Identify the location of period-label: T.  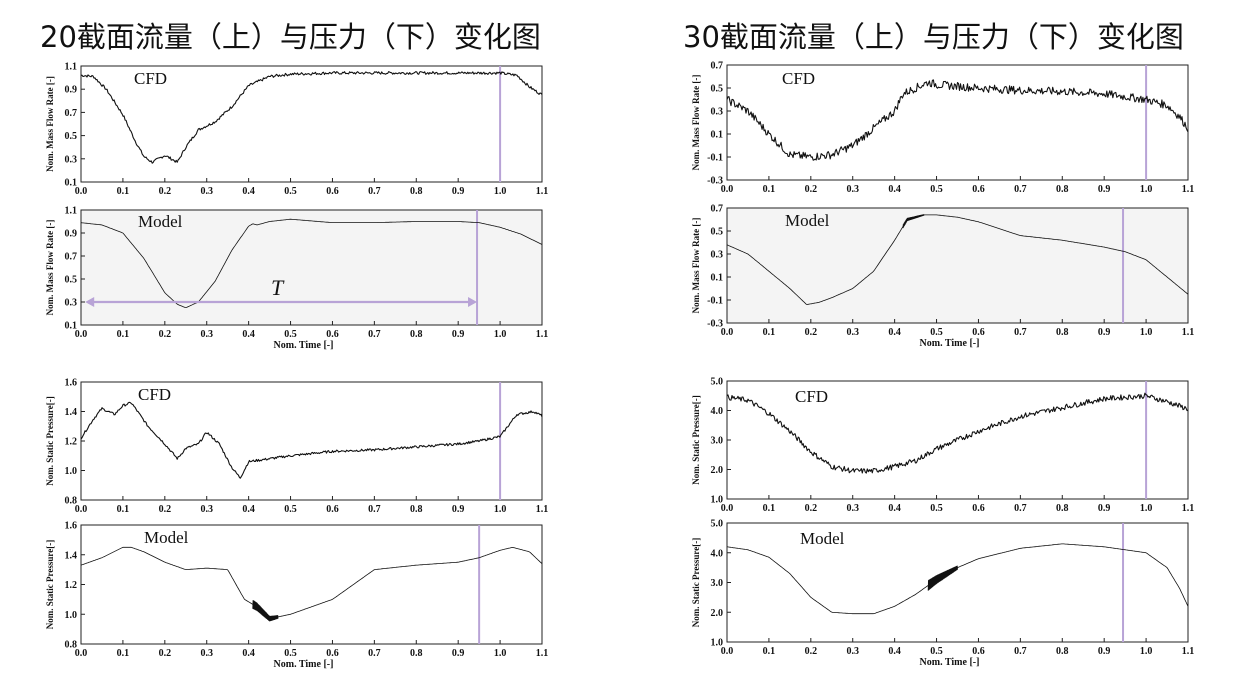
(278, 287).